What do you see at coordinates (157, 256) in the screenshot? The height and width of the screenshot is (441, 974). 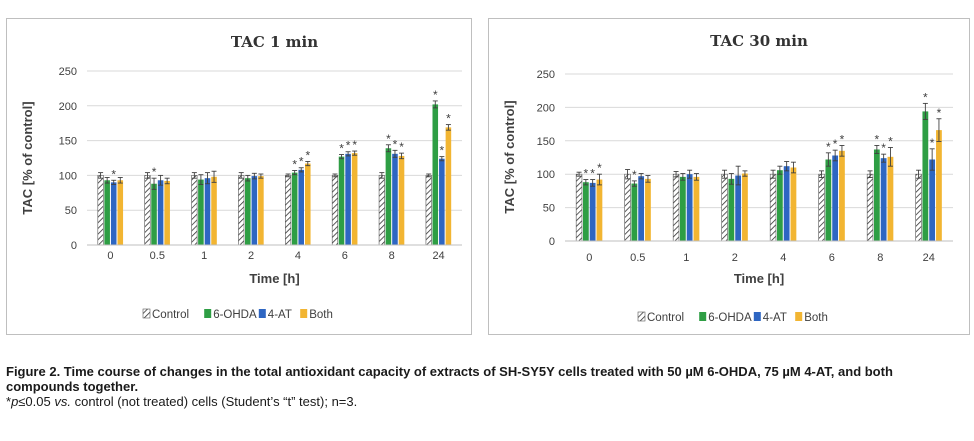 I see `x-tick-label: 0.5` at bounding box center [157, 256].